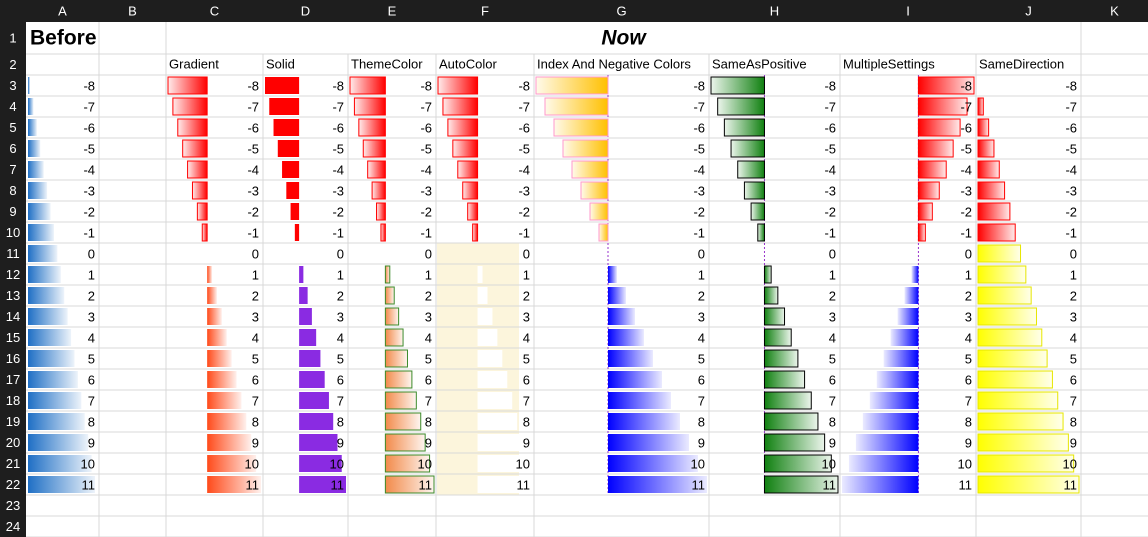 The width and height of the screenshot is (1148, 537). What do you see at coordinates (774, 10) in the screenshot?
I see `column-header: H` at bounding box center [774, 10].